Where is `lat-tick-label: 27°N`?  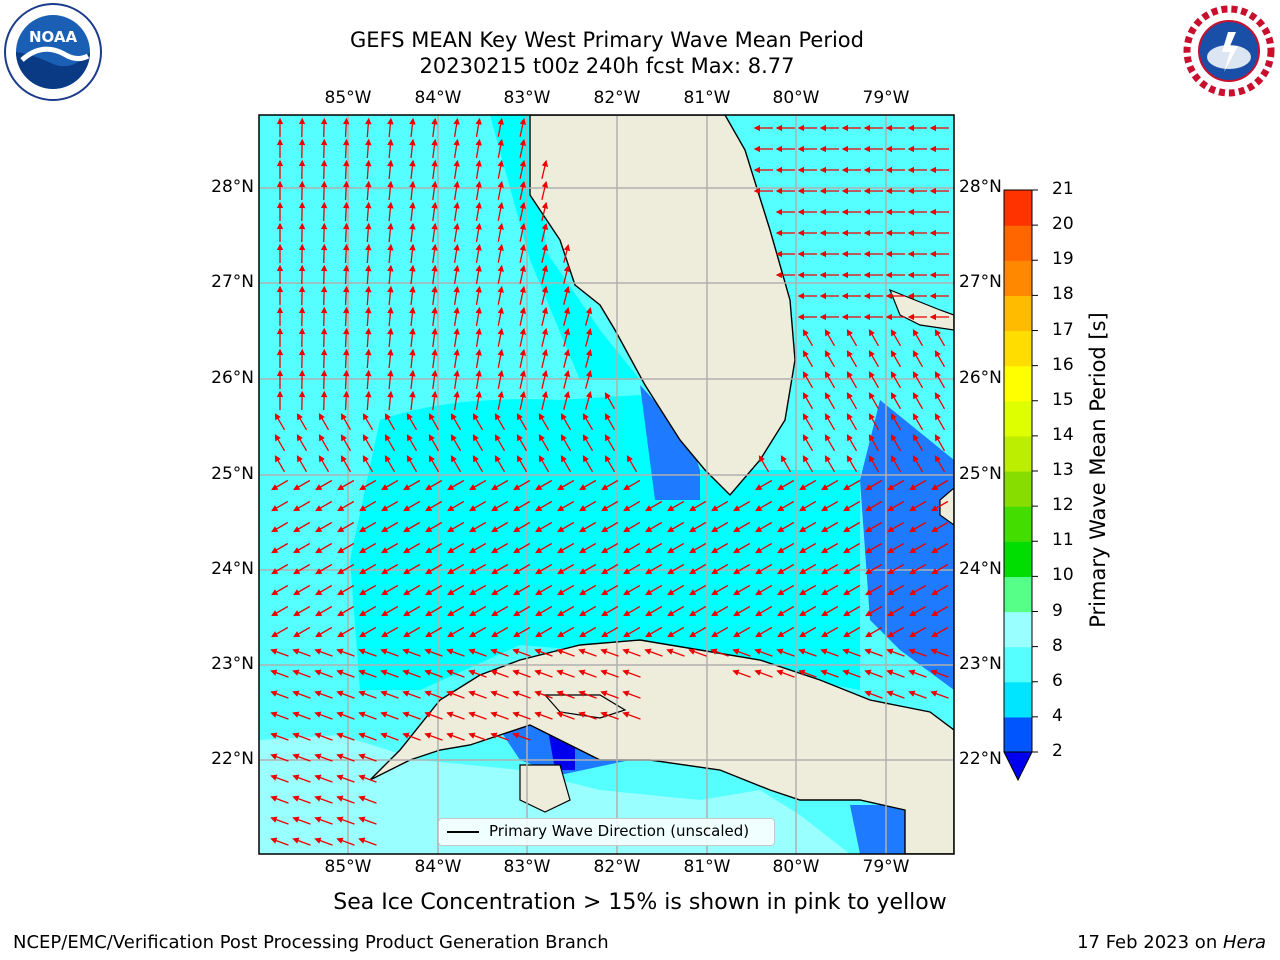 lat-tick-label: 27°N is located at coordinates (232, 282).